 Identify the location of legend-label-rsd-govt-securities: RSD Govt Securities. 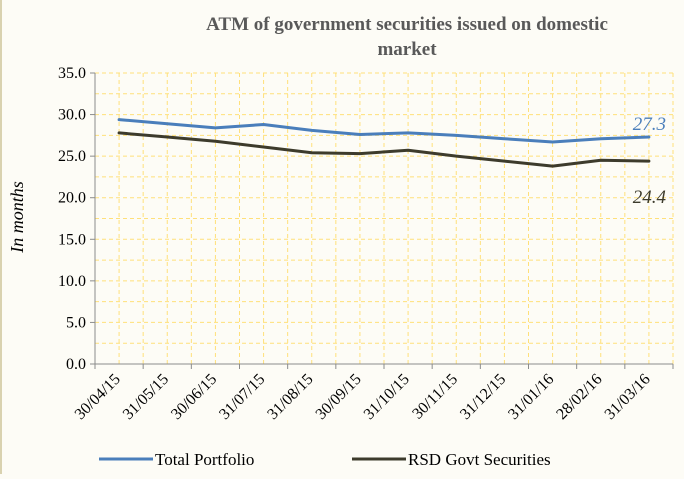
(479, 459).